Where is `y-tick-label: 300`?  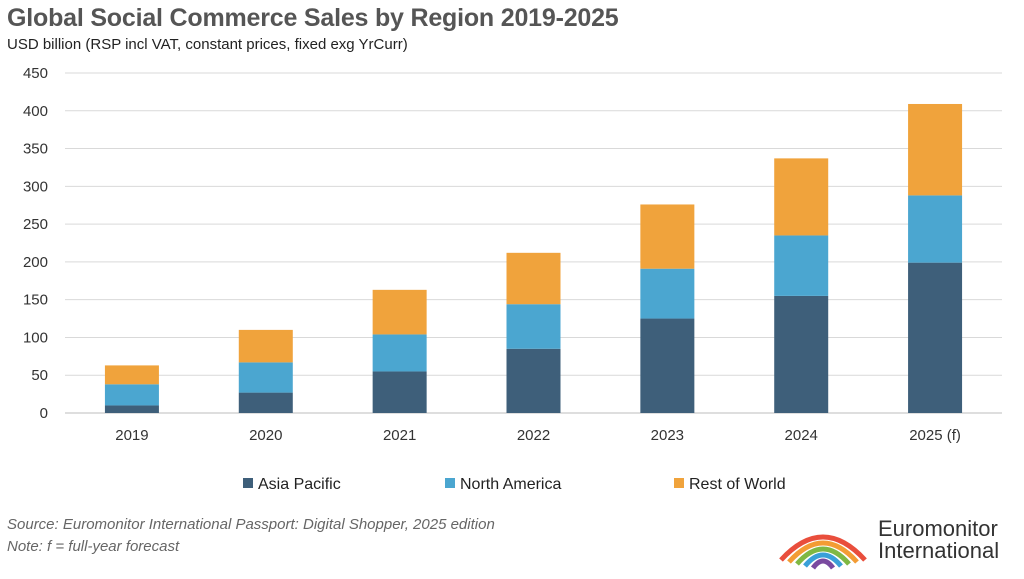 y-tick-label: 300 is located at coordinates (35, 186).